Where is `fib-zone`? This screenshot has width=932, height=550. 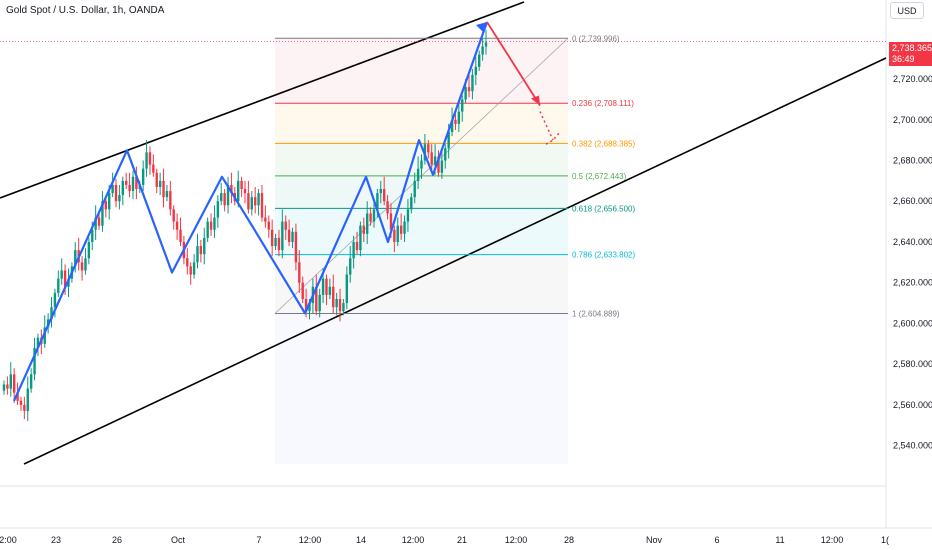
fib-zone is located at coordinates (421, 71).